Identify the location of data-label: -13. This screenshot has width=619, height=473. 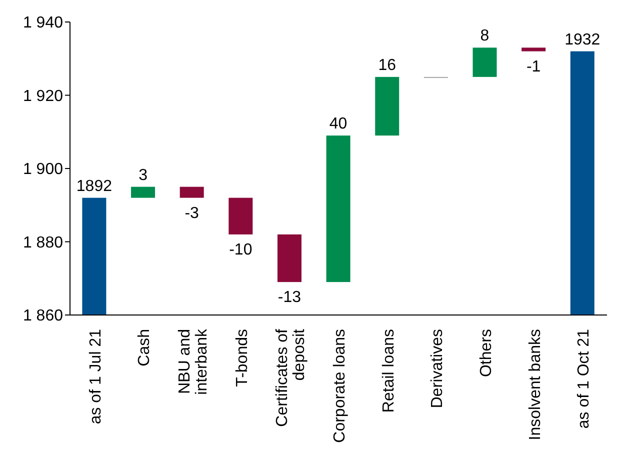
(290, 297).